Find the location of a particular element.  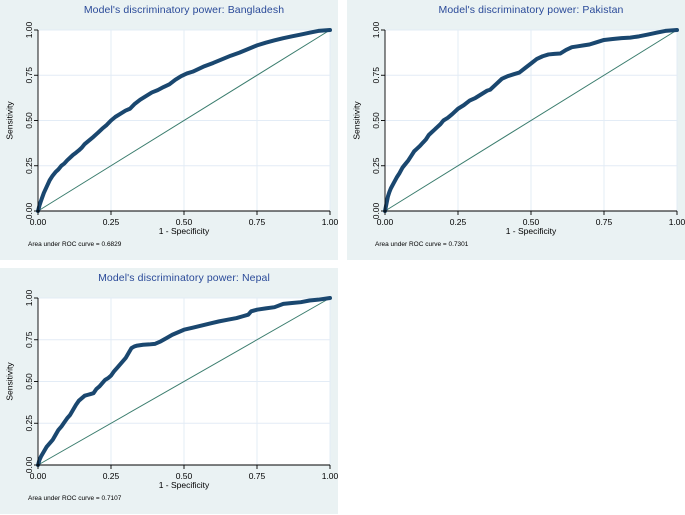

auc-note: Area under ROC curve = 0.7301 is located at coordinates (422, 244).